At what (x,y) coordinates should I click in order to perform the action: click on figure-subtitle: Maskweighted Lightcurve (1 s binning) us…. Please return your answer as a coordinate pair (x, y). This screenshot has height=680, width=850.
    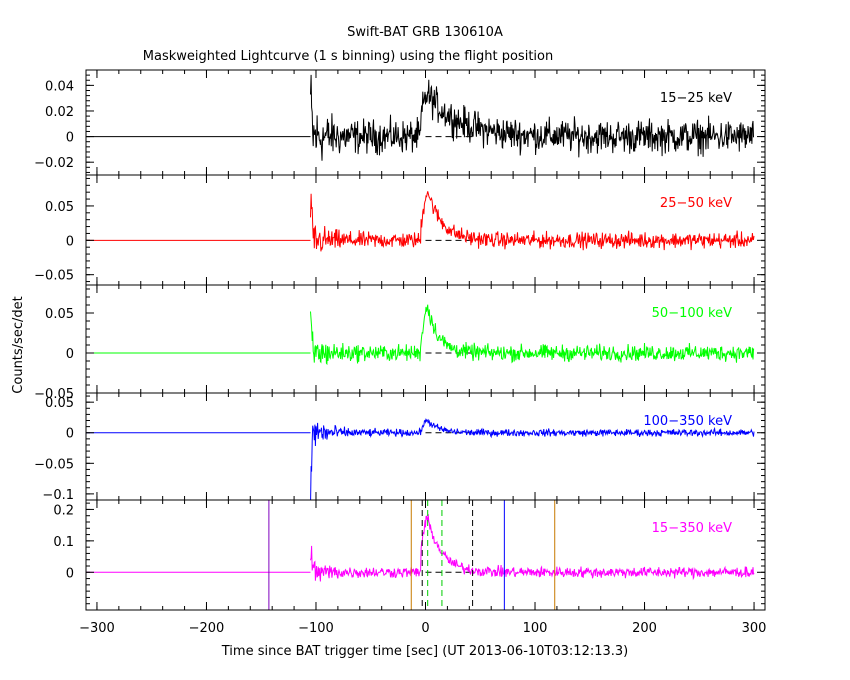
    Looking at the image, I should click on (348, 56).